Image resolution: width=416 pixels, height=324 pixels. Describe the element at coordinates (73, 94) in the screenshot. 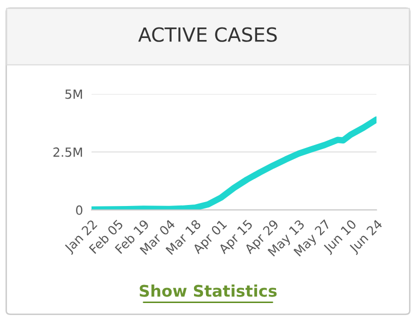

I see `y-tick-label: 5M` at that location.